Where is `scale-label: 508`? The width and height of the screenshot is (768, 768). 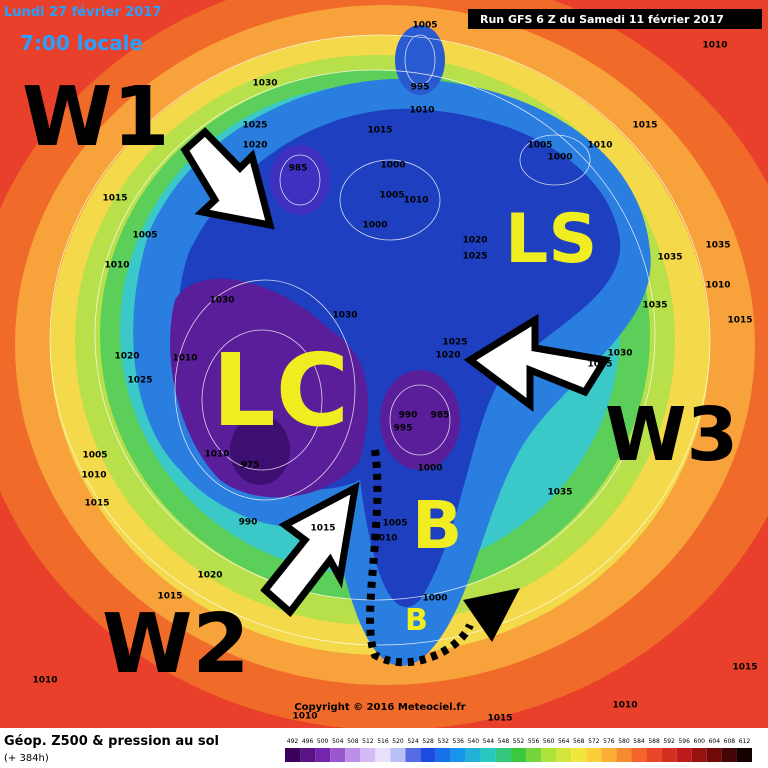 scale-label: 508 is located at coordinates (353, 741).